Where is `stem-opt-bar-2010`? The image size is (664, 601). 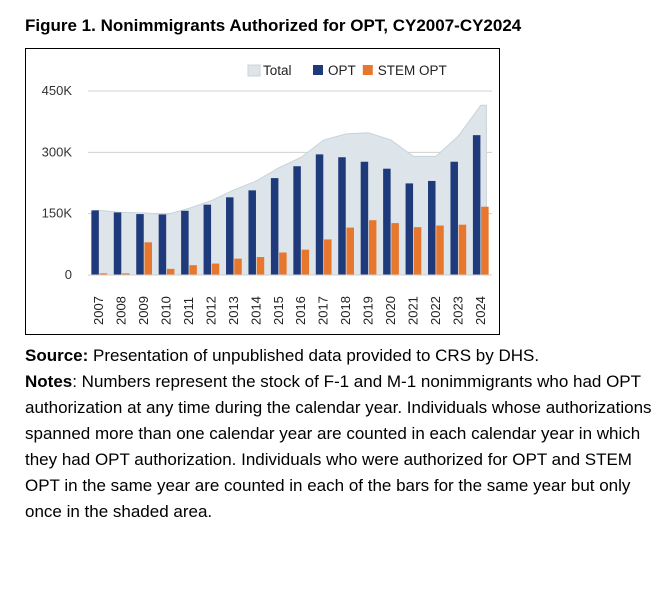 stem-opt-bar-2010 is located at coordinates (170, 271).